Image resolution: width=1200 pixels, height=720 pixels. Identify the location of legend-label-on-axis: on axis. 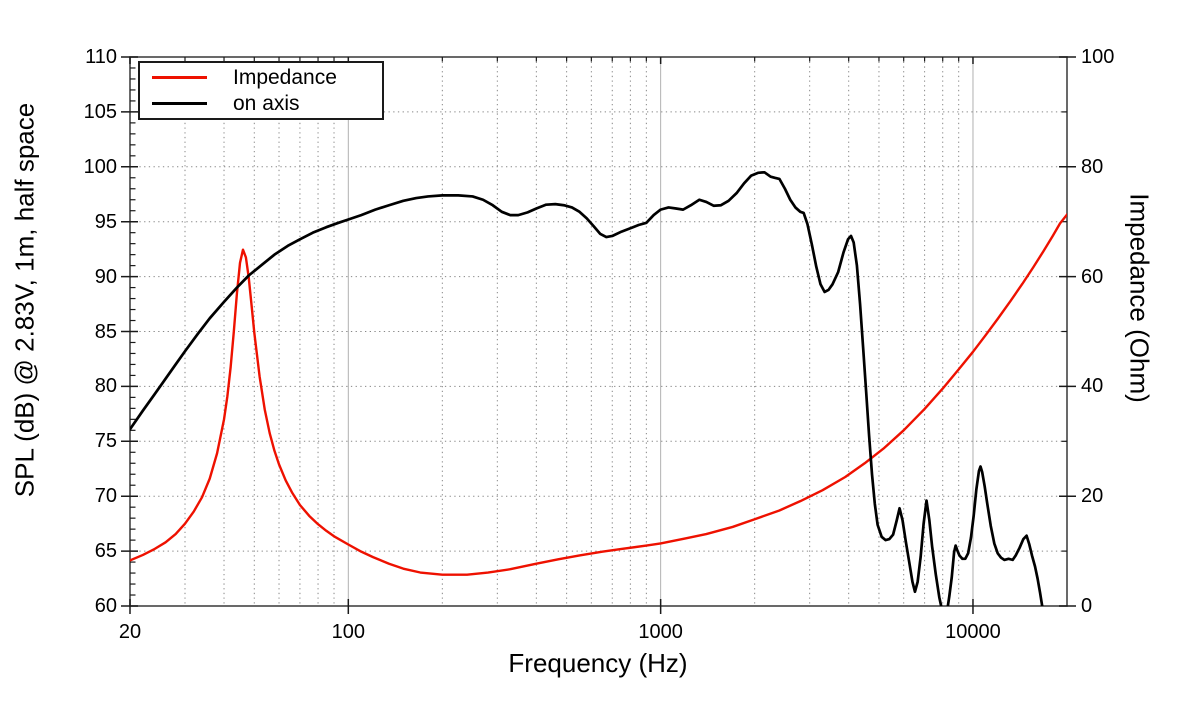
(266, 103).